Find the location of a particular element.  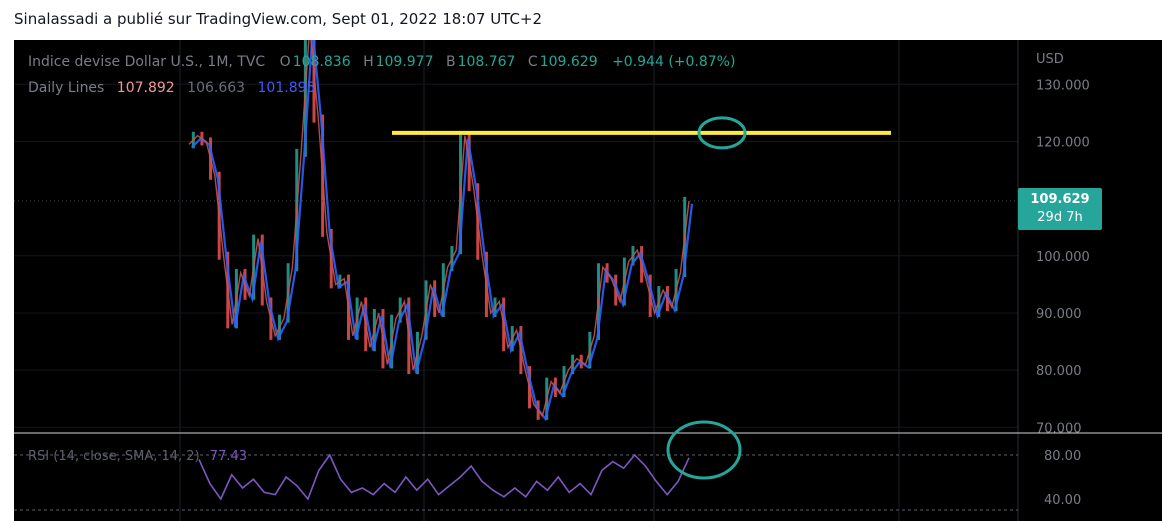

countdown-value: 29d 7h is located at coordinates (1060, 217).